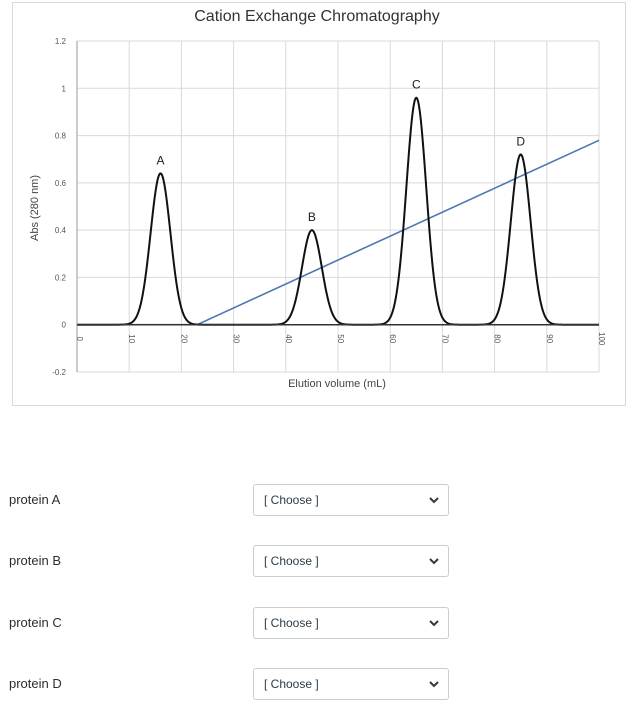 The height and width of the screenshot is (708, 638). What do you see at coordinates (35, 208) in the screenshot?
I see `y-axis-label: Abs (280 nm)` at bounding box center [35, 208].